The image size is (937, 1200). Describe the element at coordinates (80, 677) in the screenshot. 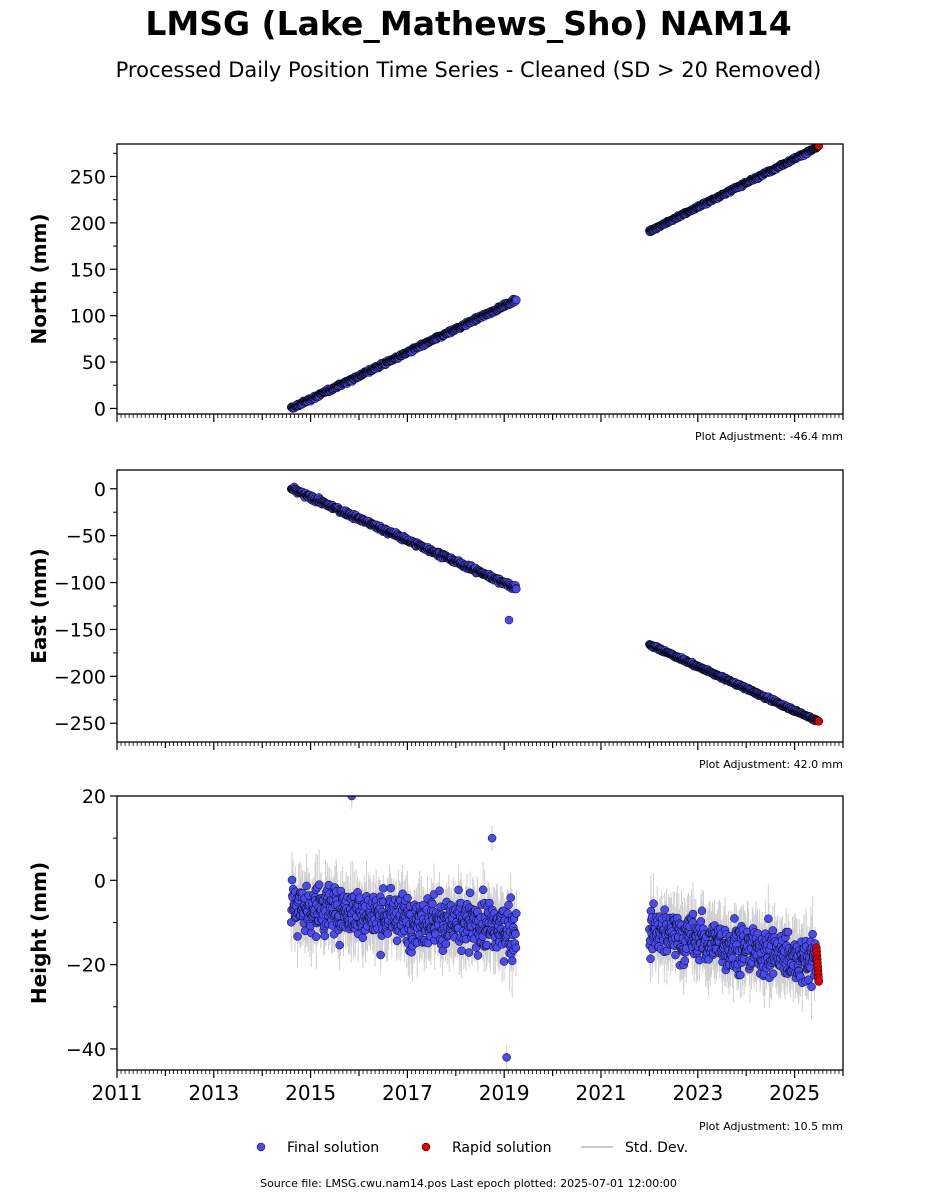

I see `y-tick-label: −200` at that location.